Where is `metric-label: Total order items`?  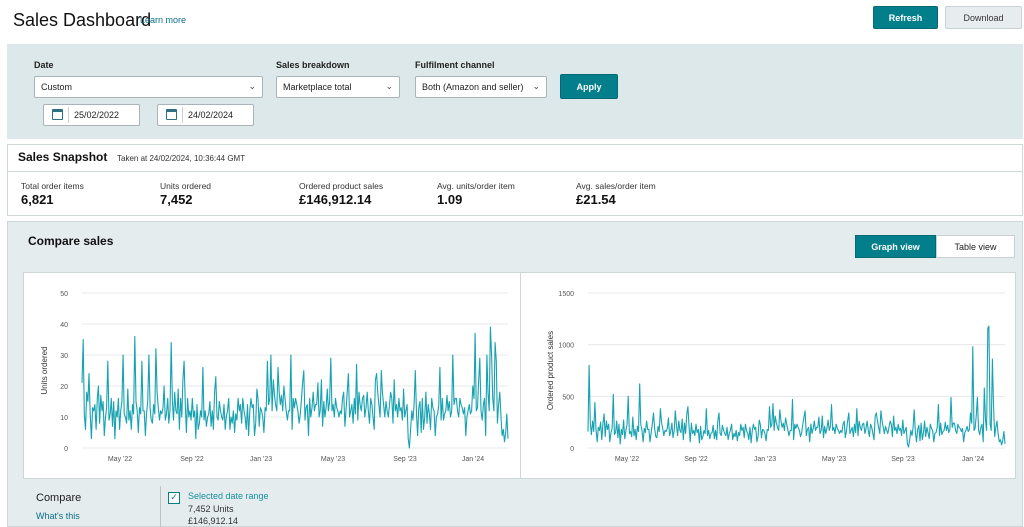
metric-label: Total order items is located at coordinates (52, 186).